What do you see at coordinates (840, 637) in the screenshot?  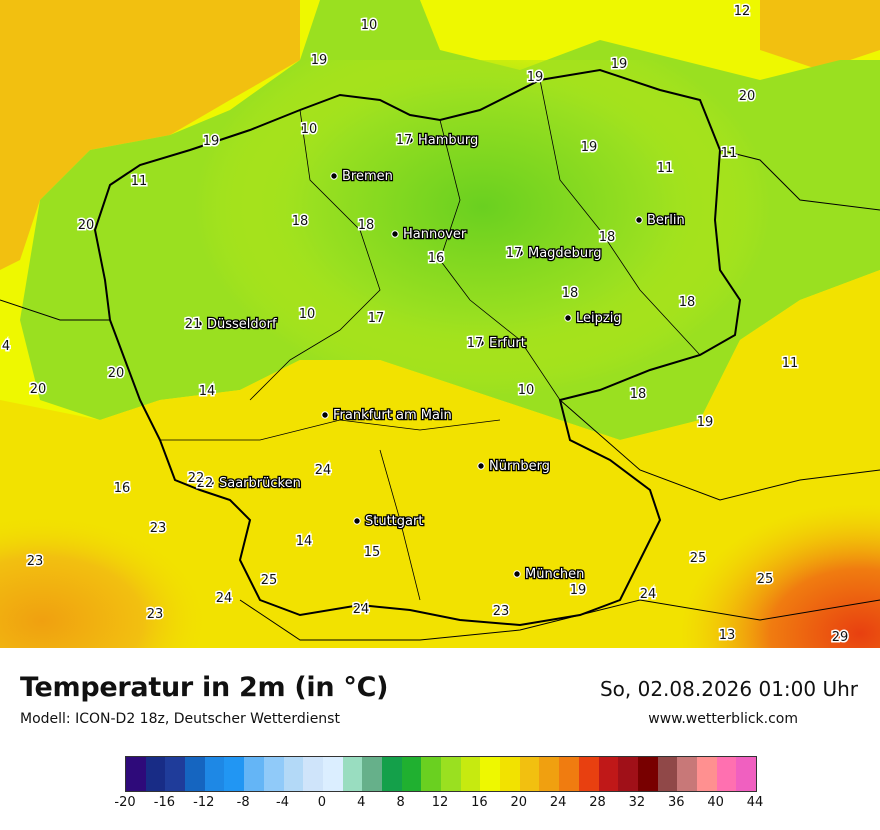 I see `temperature-value: 29` at bounding box center [840, 637].